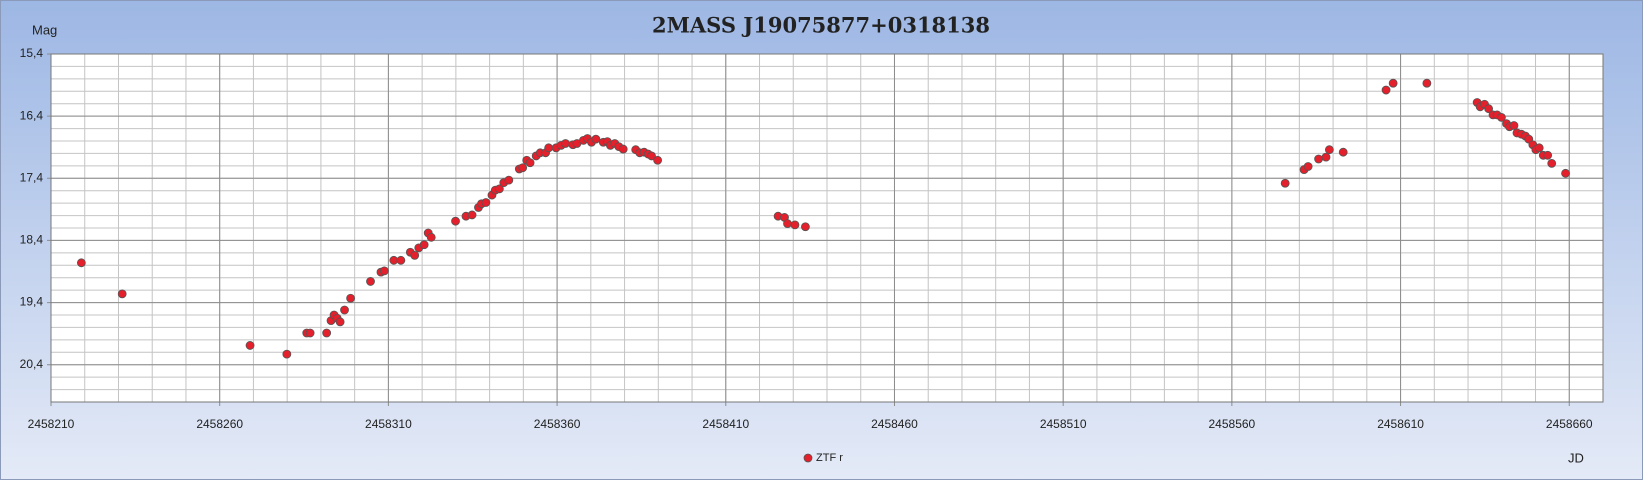  I want to click on y-tick-label: 17,4, so click(32, 177).